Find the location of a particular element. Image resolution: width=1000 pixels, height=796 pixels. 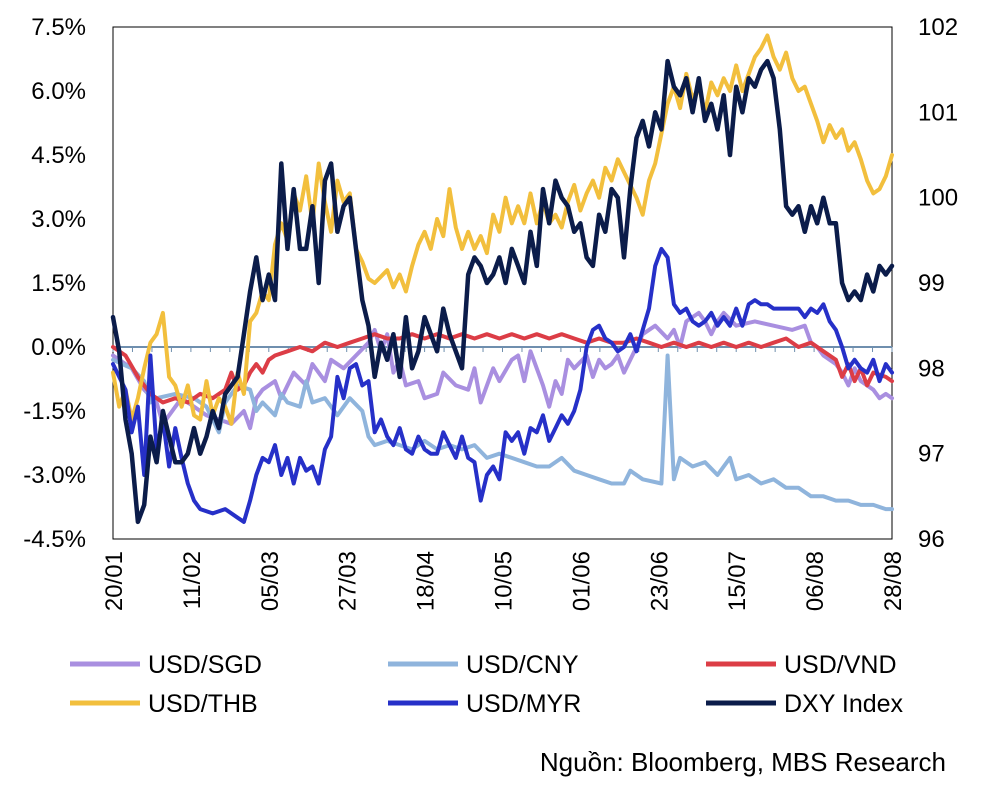

y-left-tick-label: -3.0% is located at coordinates (54, 475).